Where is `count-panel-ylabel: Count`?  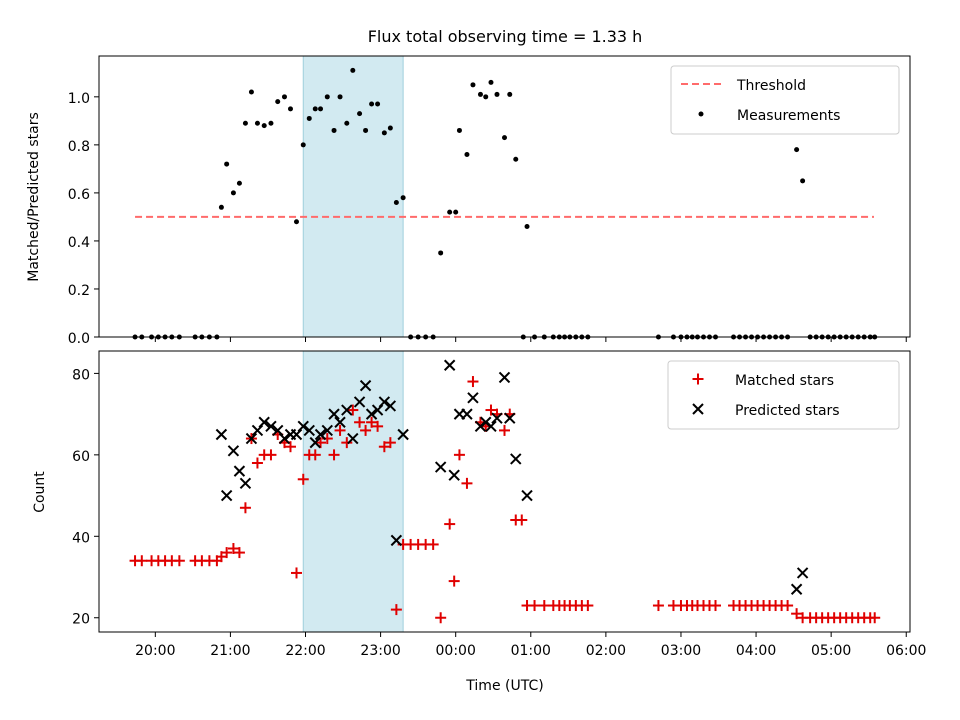
count-panel-ylabel: Count is located at coordinates (40, 492).